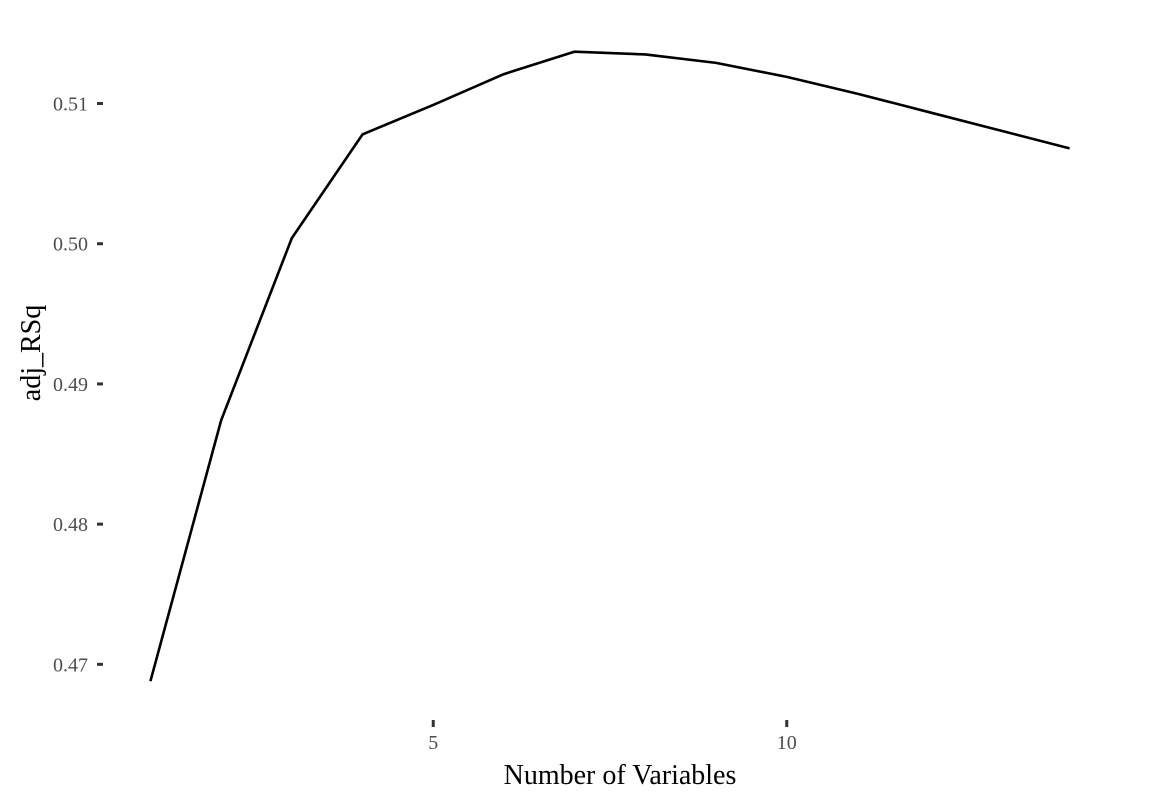 This screenshot has width=1152, height=811. What do you see at coordinates (433, 743) in the screenshot?
I see `x-tick-label: 5` at bounding box center [433, 743].